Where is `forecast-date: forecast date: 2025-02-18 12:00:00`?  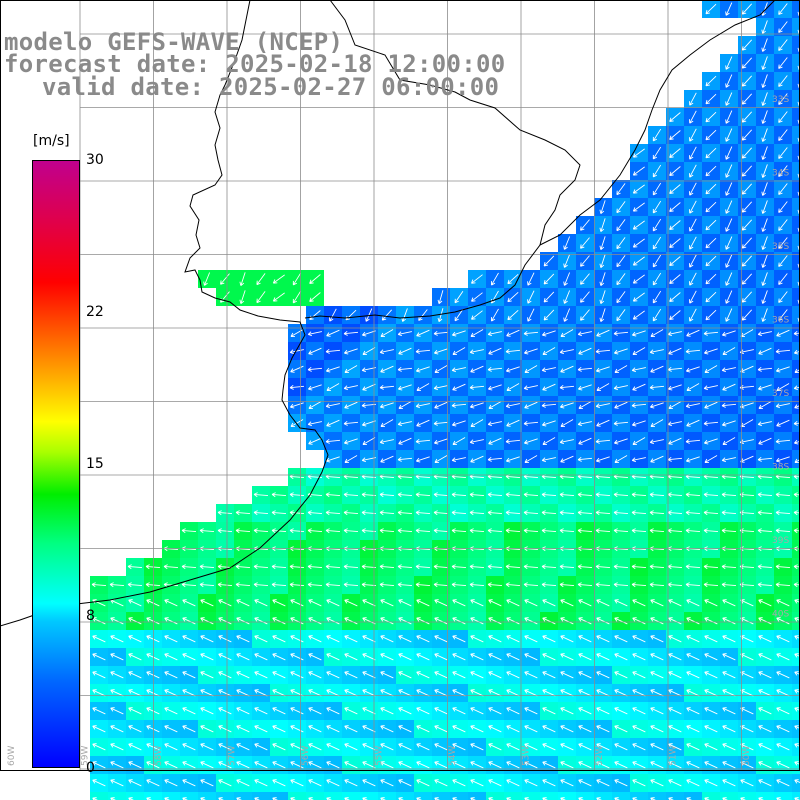 forecast-date: forecast date: 2025-02-18 12:00:00 is located at coordinates (255, 64).